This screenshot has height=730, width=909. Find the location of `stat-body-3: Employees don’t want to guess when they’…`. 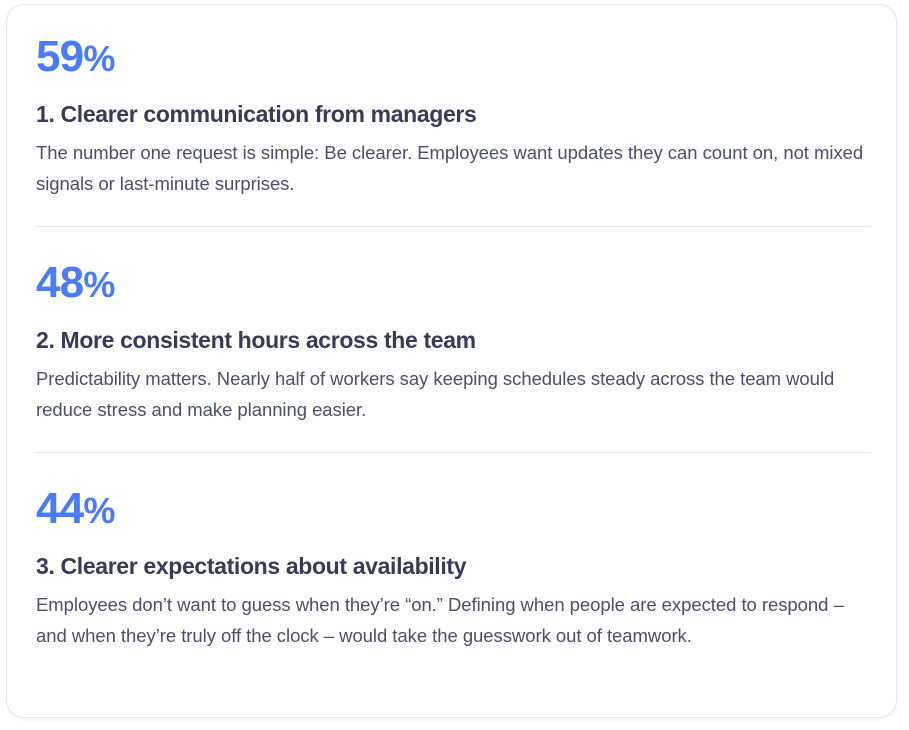

stat-body-3: Employees don’t want to guess when they’… is located at coordinates (440, 620).